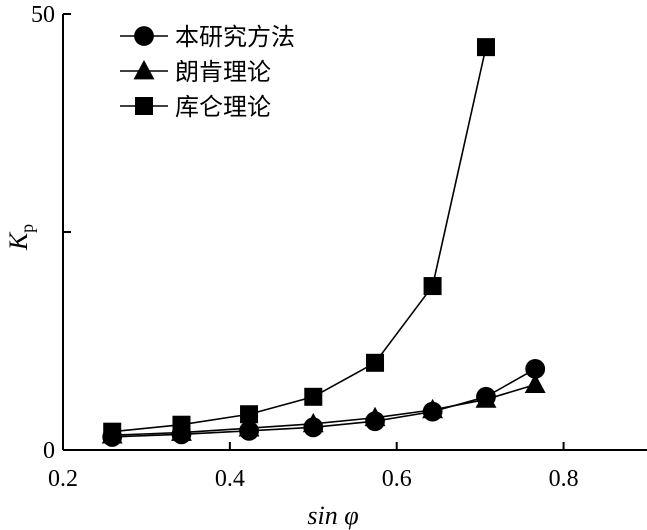 This screenshot has height=530, width=647. Describe the element at coordinates (223, 72) in the screenshot. I see `legend-label: 朗肯理论` at that location.